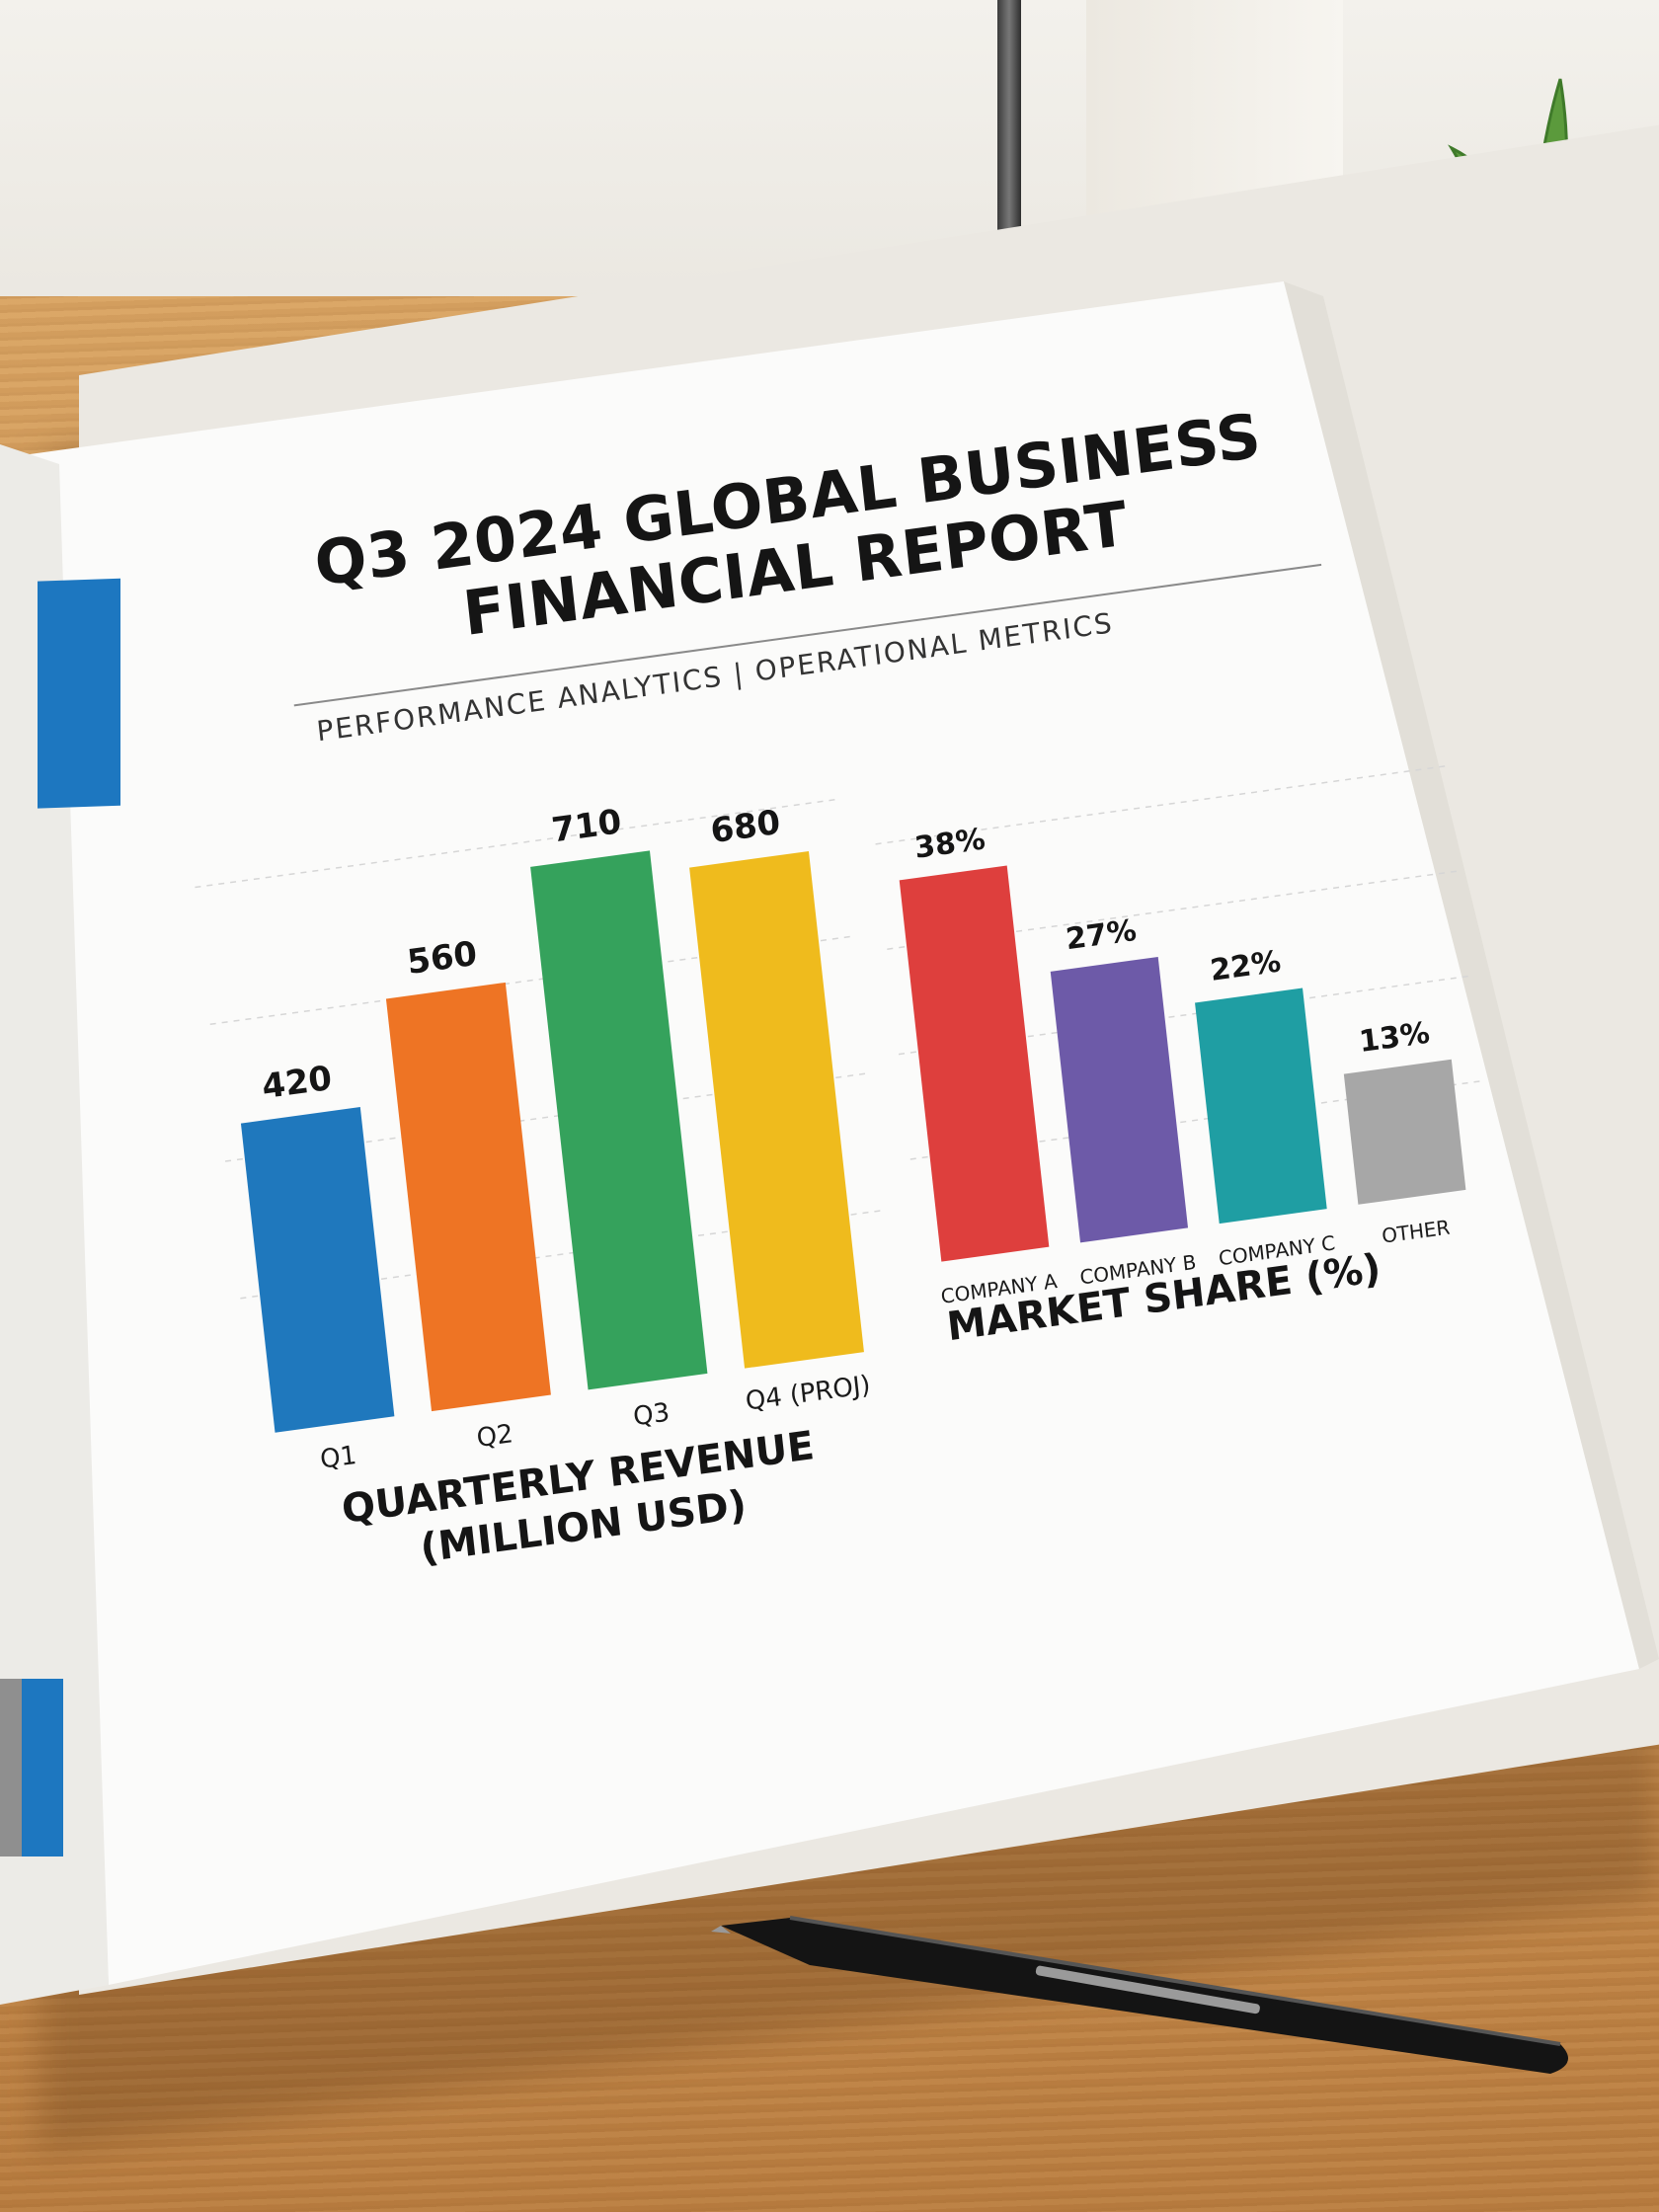 The image size is (1659, 2212). I want to click on data-label: 13%, so click(1395, 1038).